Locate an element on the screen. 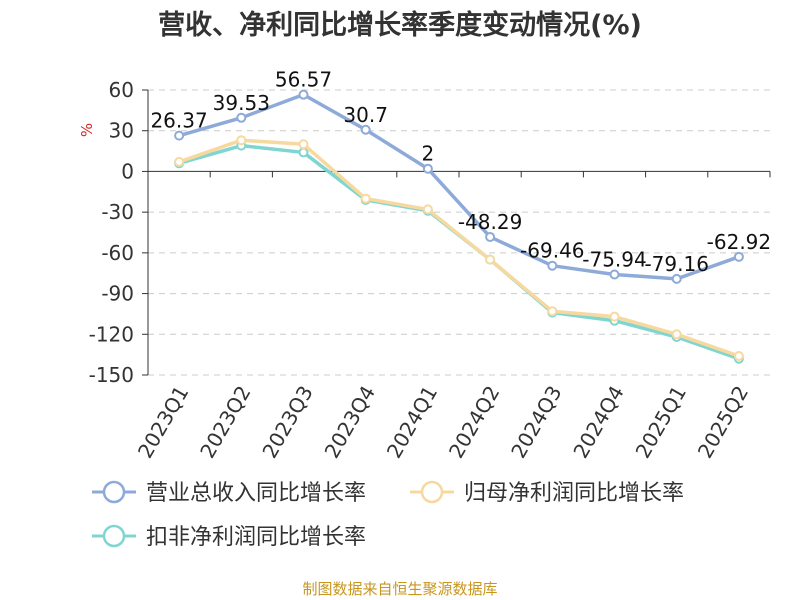 The width and height of the screenshot is (800, 600). x-tick-label: 2023Q1 is located at coordinates (163, 422).